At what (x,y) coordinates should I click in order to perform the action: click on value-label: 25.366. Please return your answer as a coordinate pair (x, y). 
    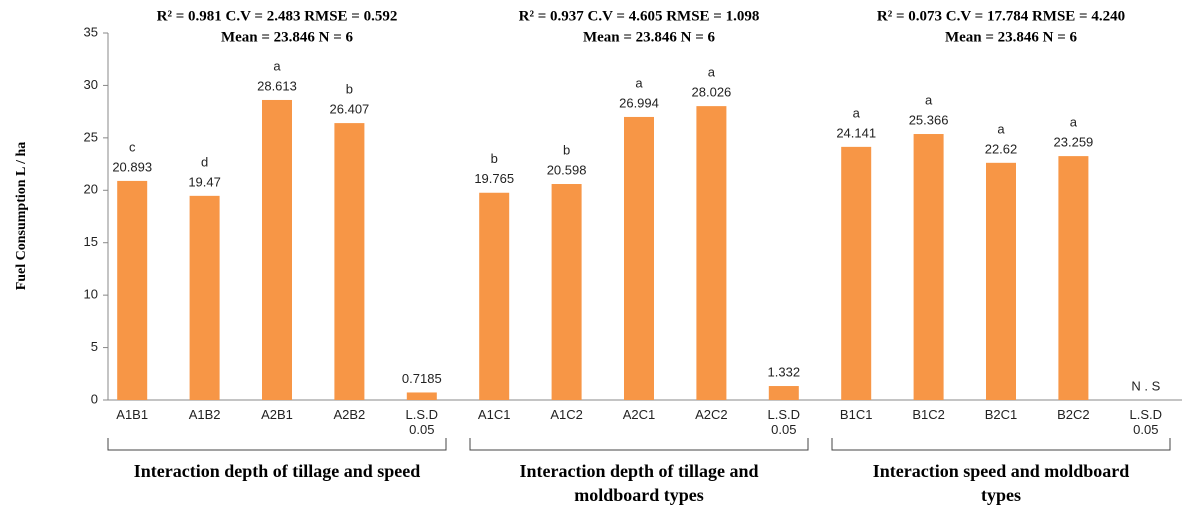
    Looking at the image, I should click on (929, 119).